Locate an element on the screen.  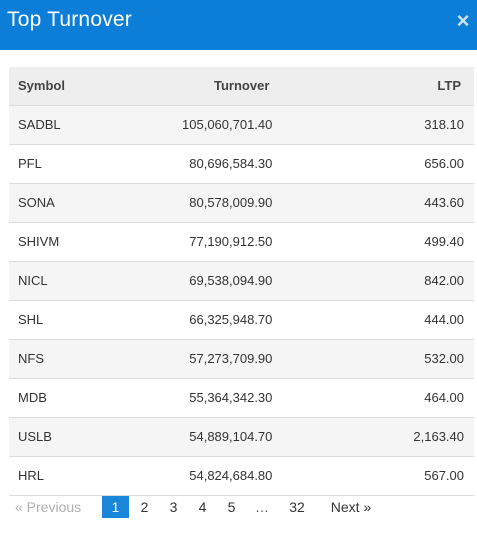
table-row: SHIVM 77,190,912.50 499.40 is located at coordinates (241, 241).